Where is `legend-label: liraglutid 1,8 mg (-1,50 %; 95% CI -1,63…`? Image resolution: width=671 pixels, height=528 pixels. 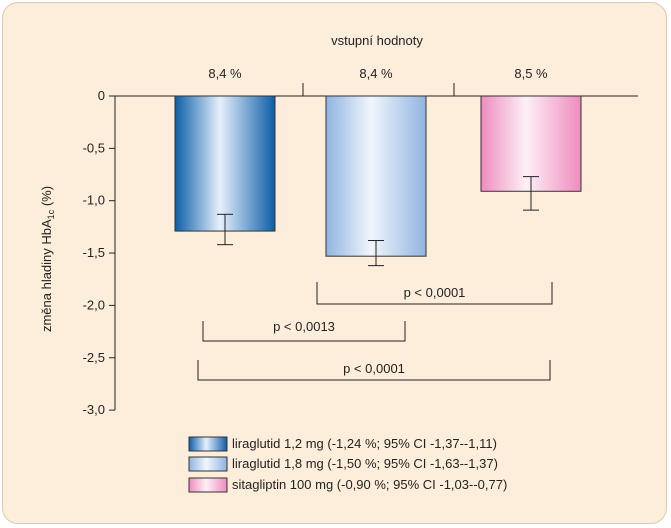 legend-label: liraglutid 1,8 mg (-1,50 %; 95% CI -1,63… is located at coordinates (365, 463).